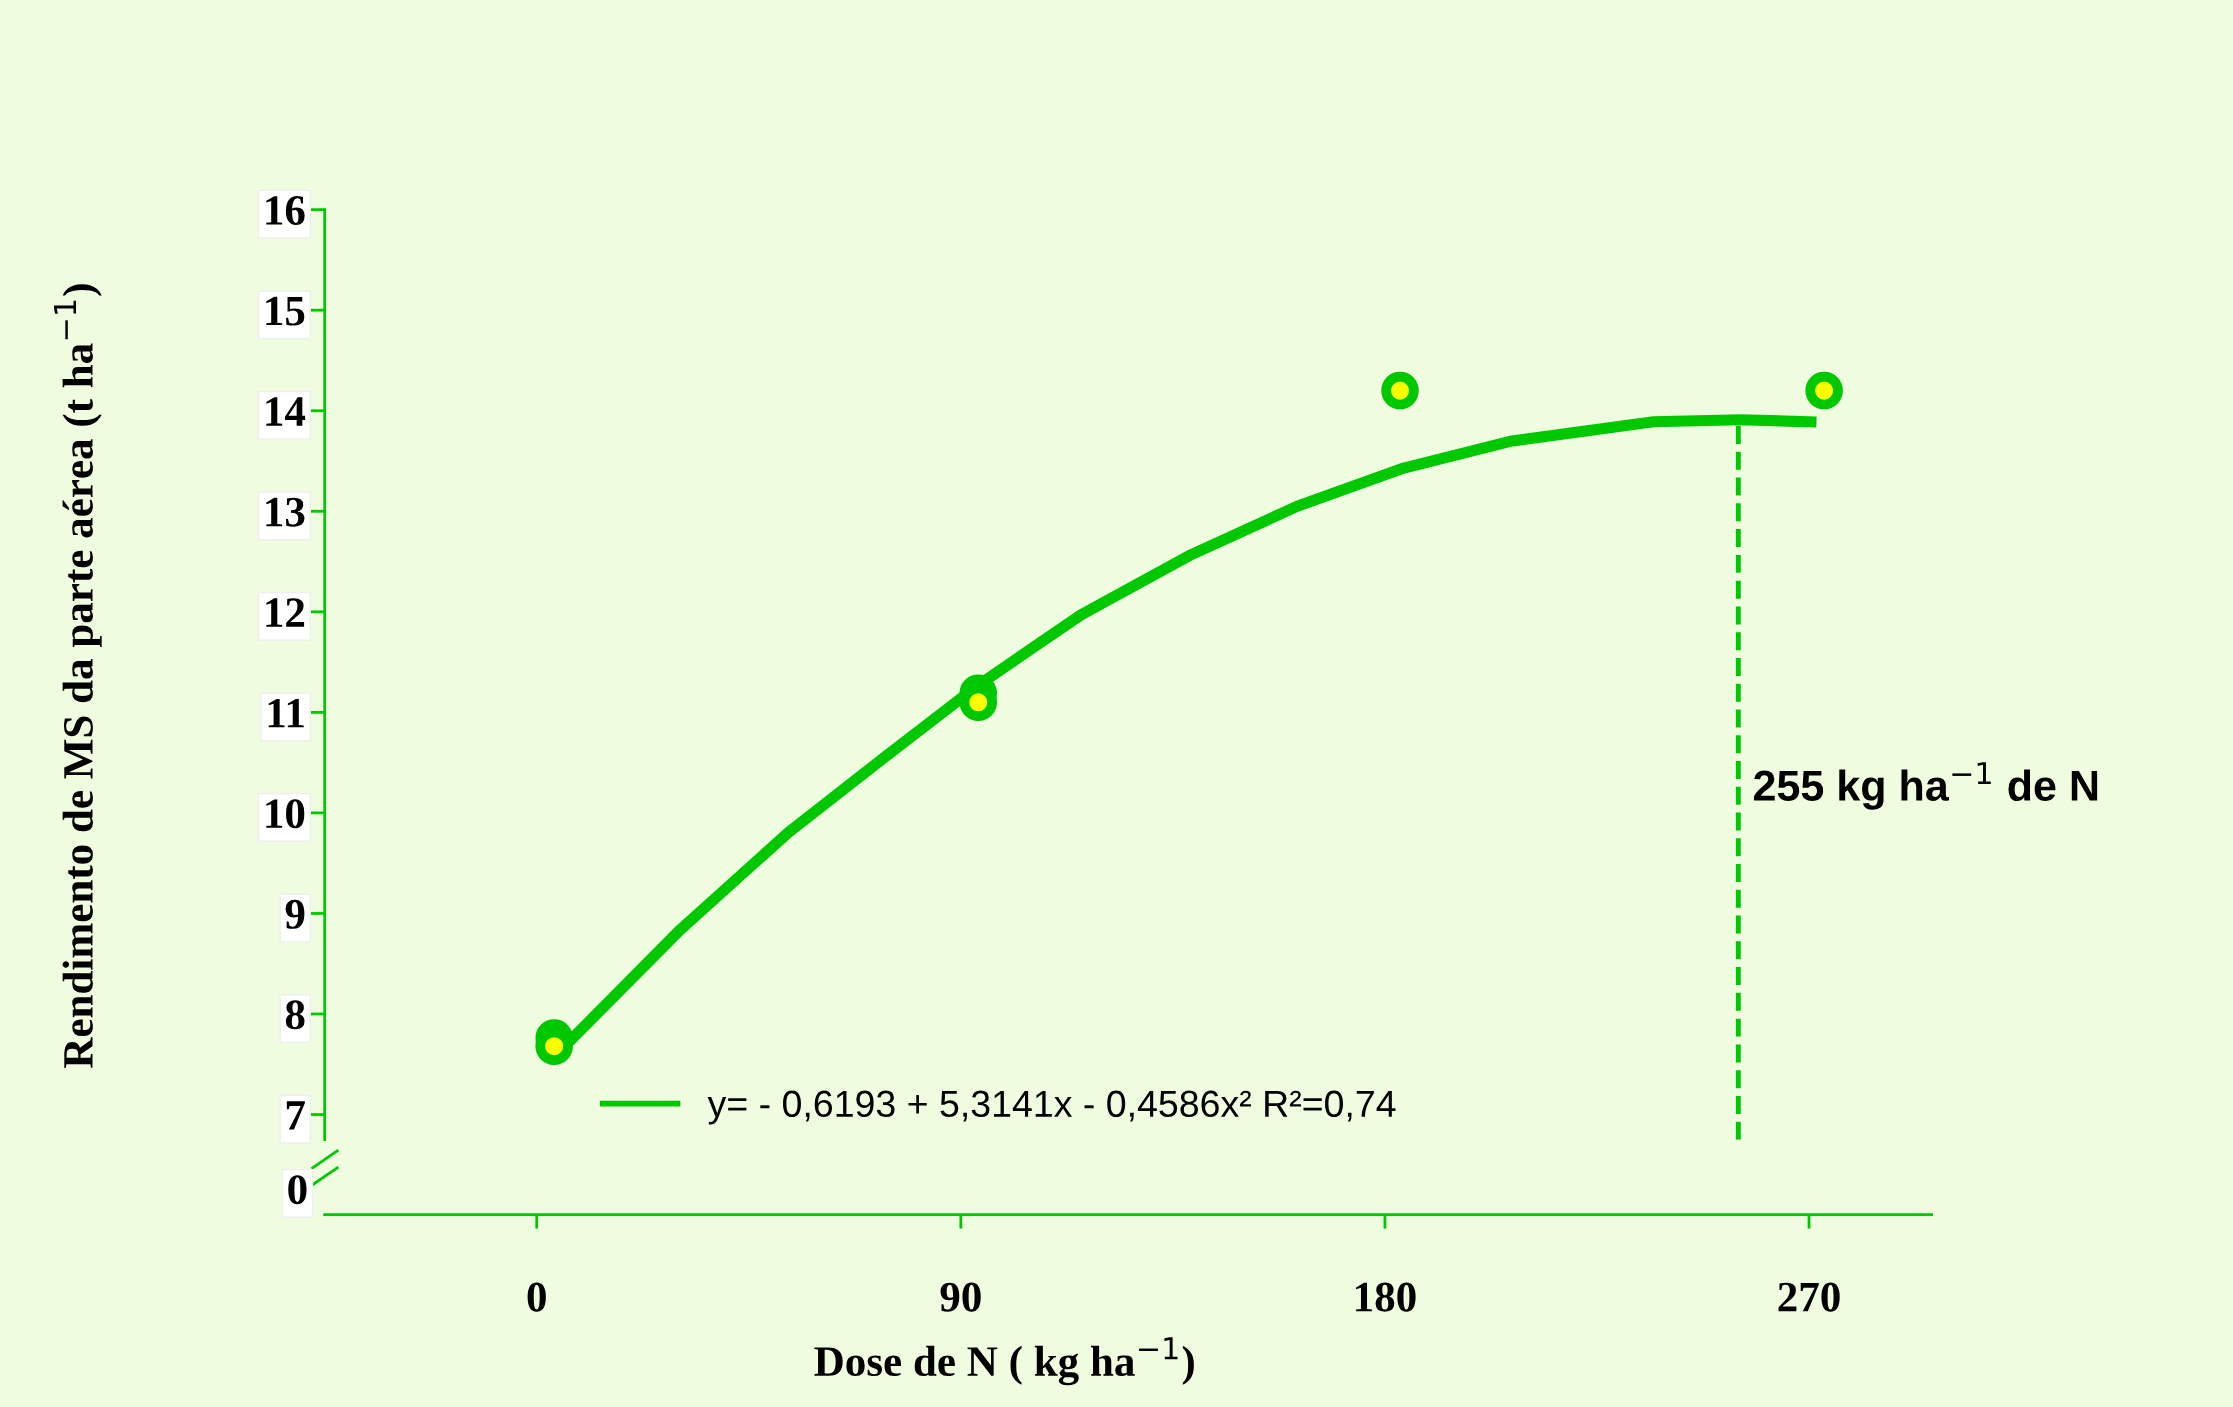 This screenshot has width=2233, height=1407. I want to click on legend-label: y= - 0,6193 + 5,3141x - 0,4586x² R²=0,74, so click(1051, 1107).